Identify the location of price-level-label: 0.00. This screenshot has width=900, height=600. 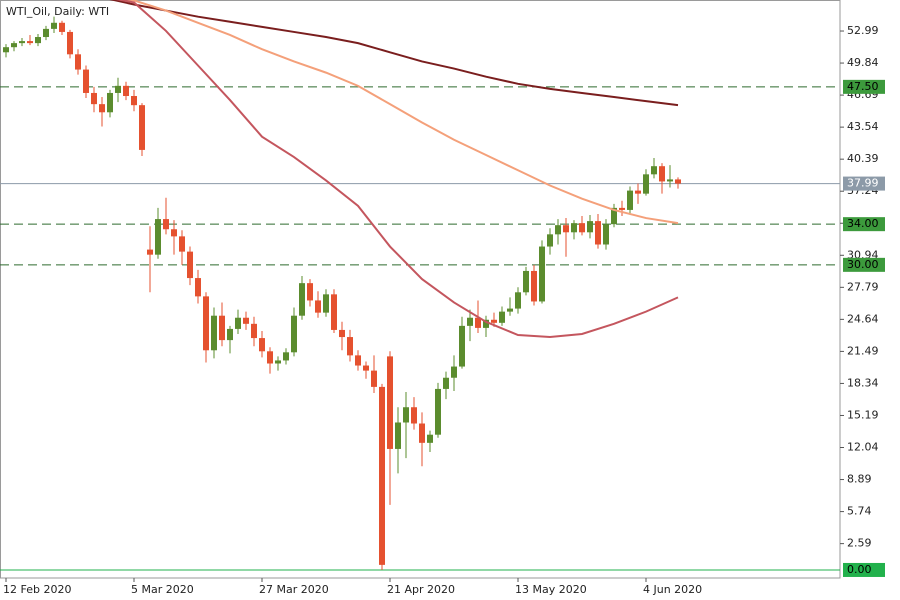
(859, 569).